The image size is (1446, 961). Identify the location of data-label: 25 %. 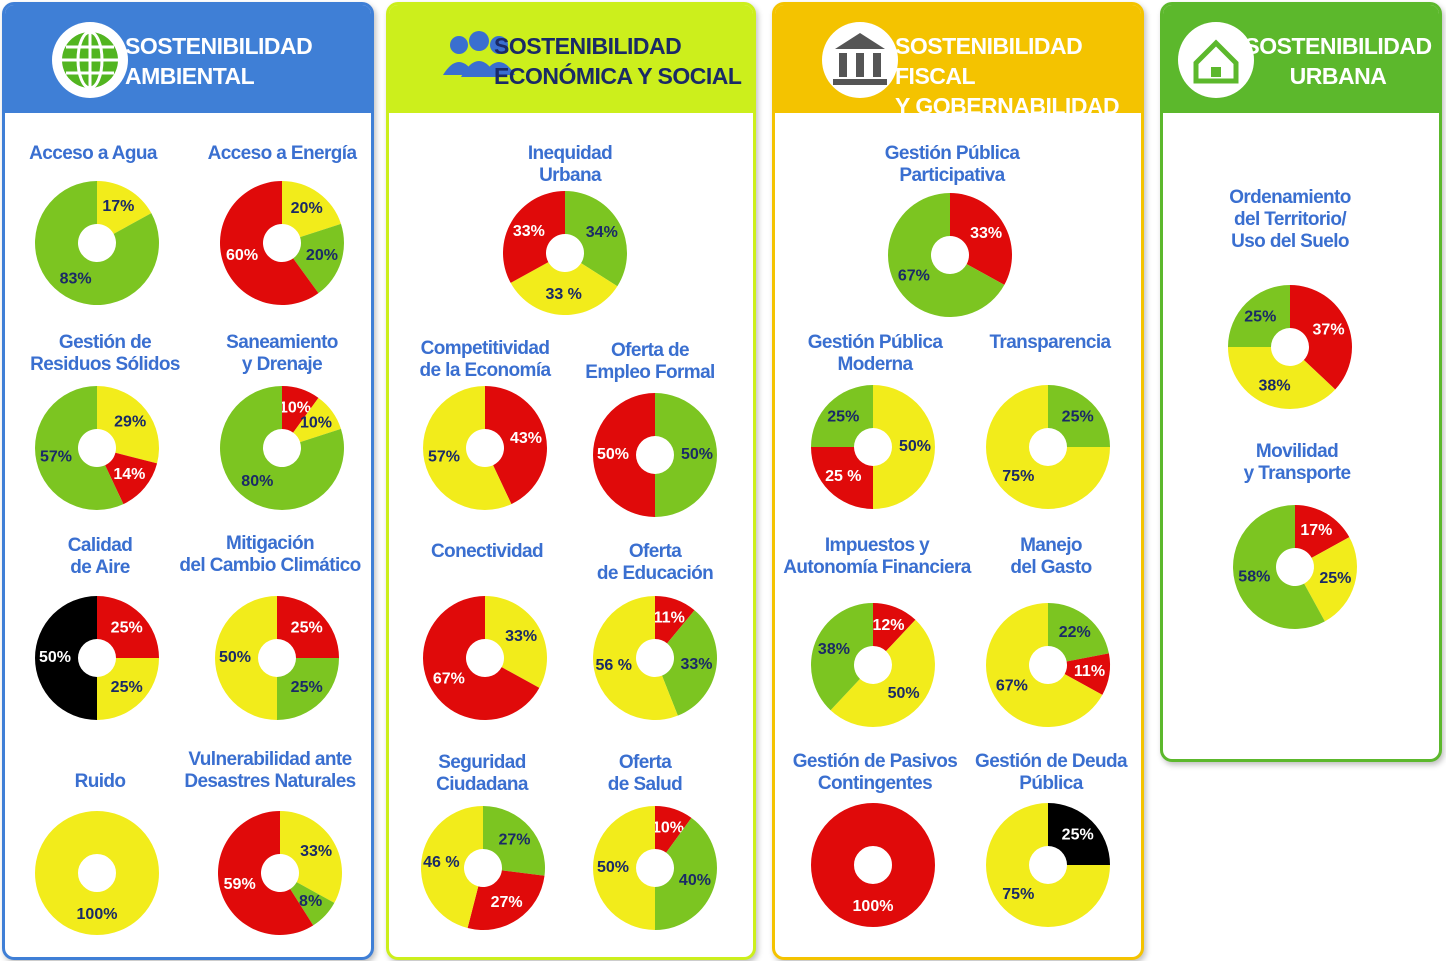
(843, 476).